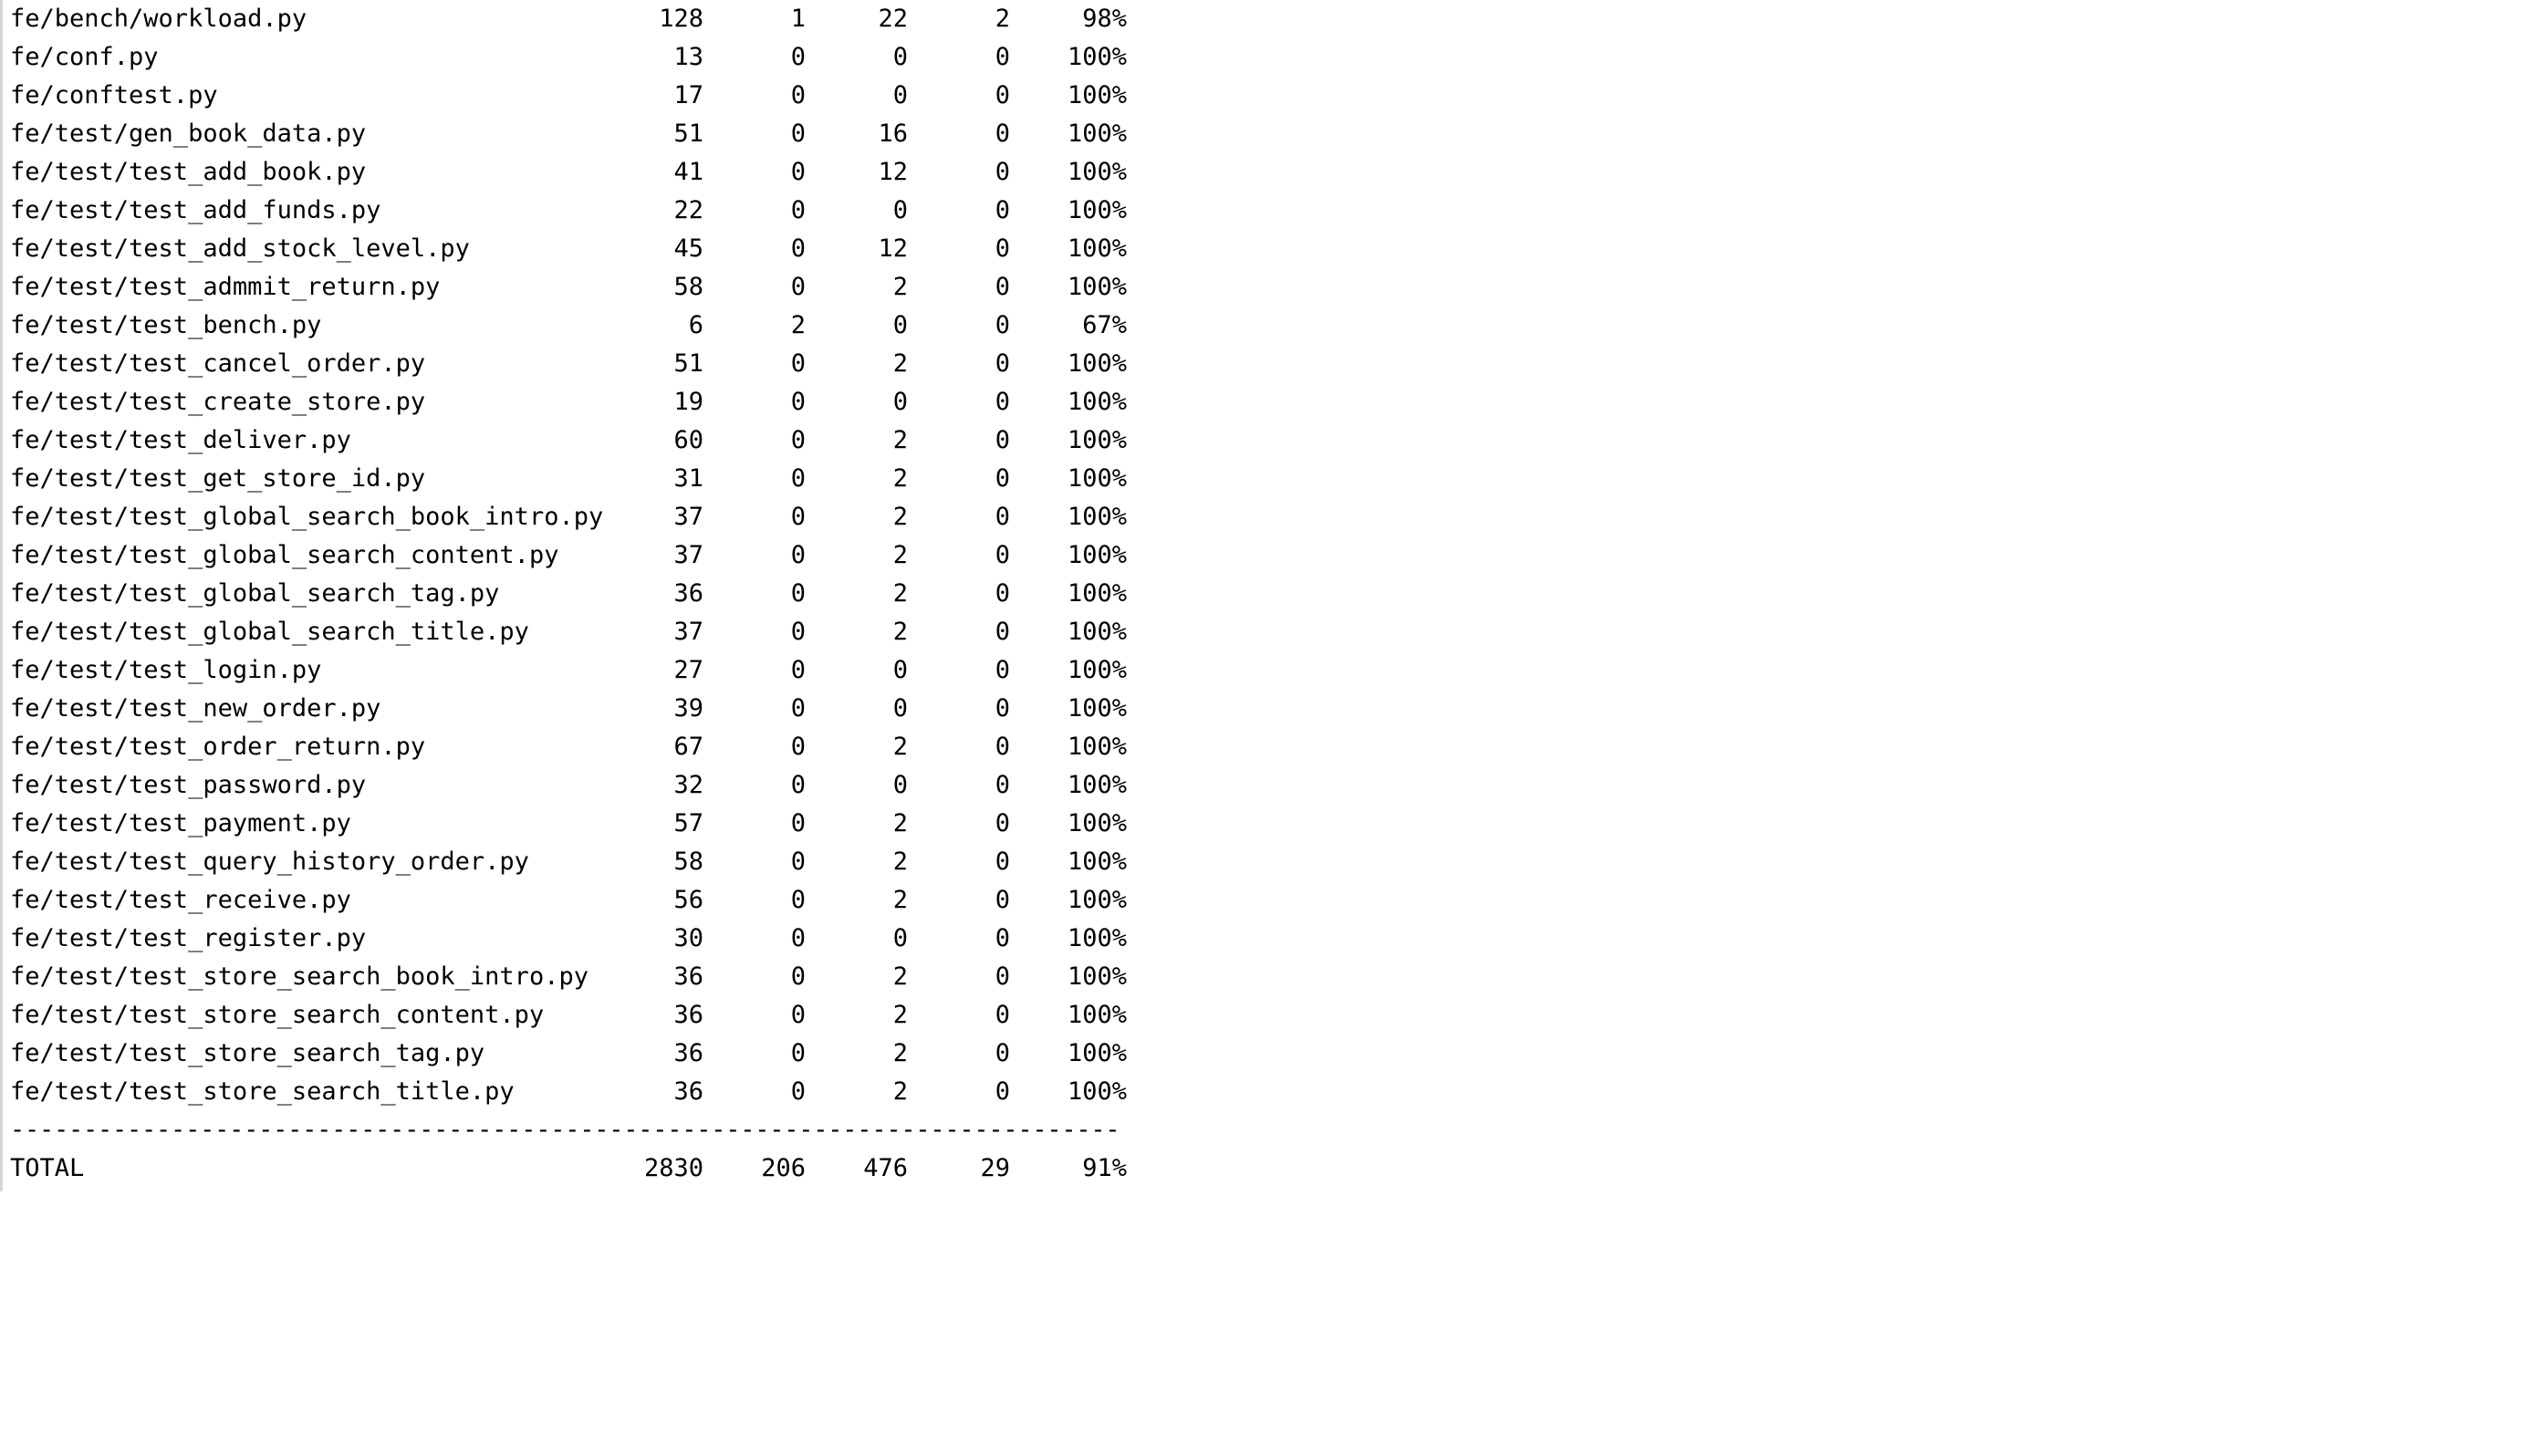 The image size is (2531, 1456). I want to click on file-name: fe/test/test_store_search_tag.py, so click(247, 1053).